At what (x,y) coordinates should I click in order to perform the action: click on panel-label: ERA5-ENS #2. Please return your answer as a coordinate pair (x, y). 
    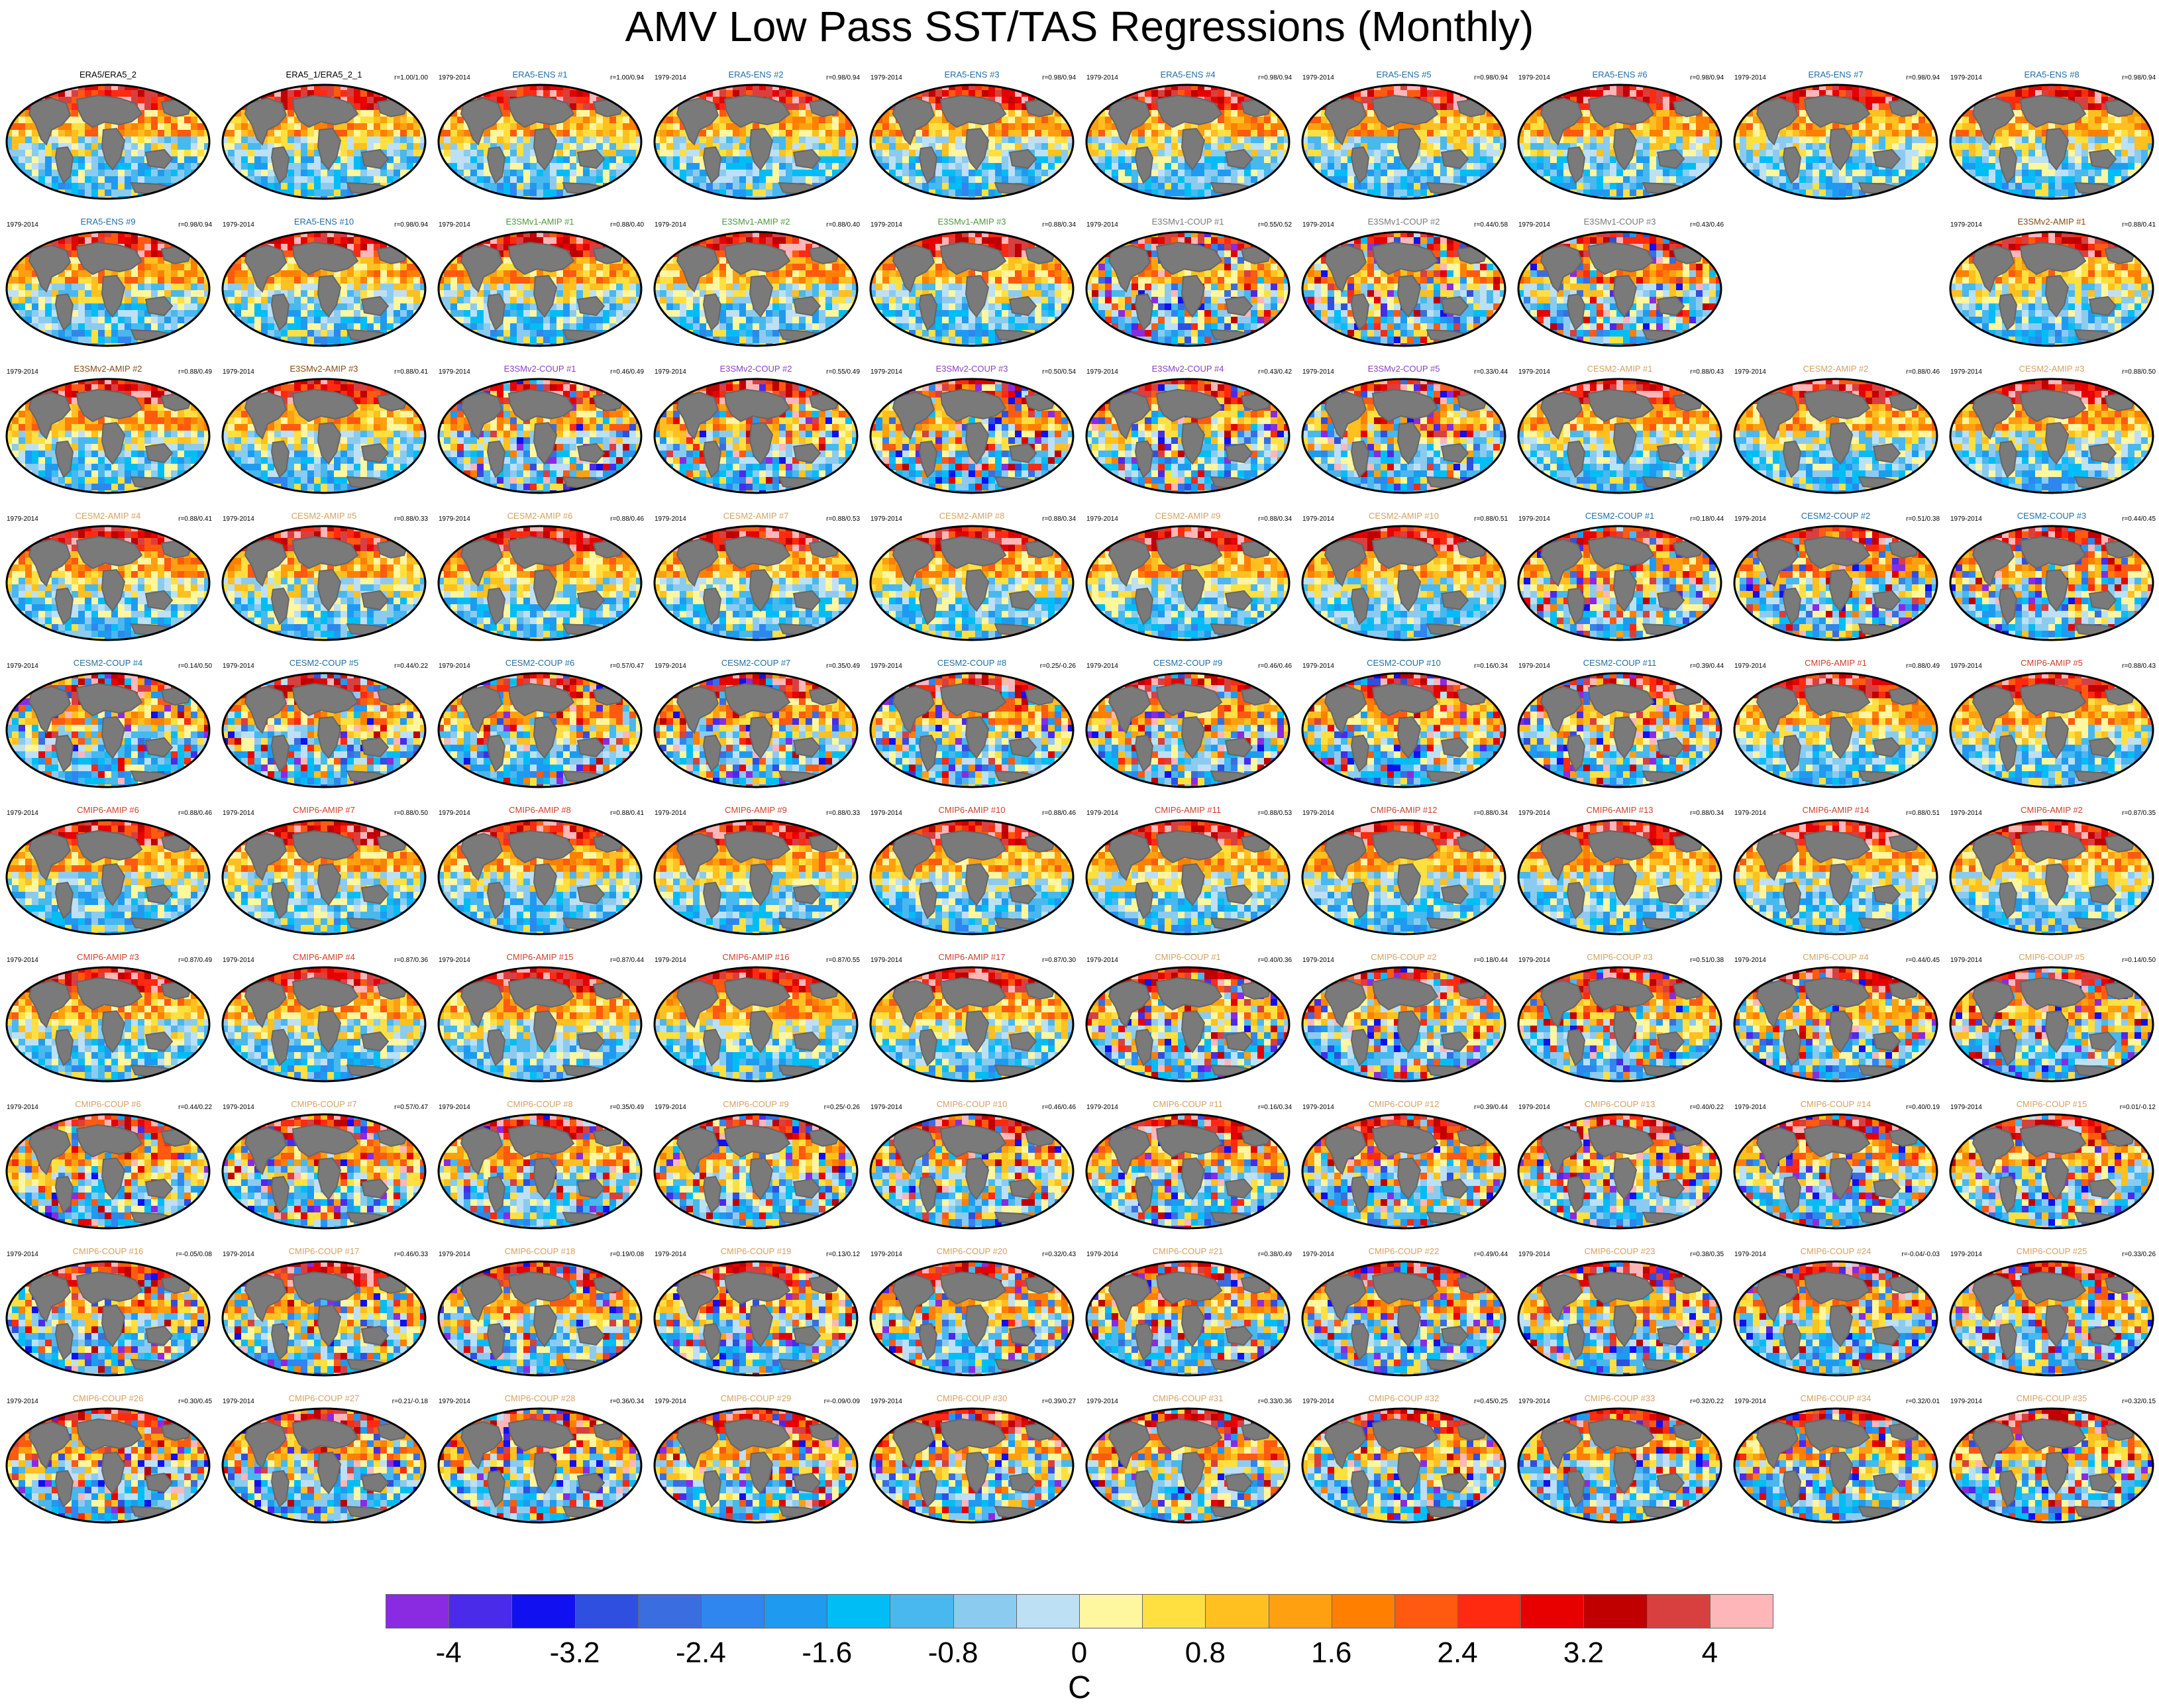
    Looking at the image, I should click on (756, 75).